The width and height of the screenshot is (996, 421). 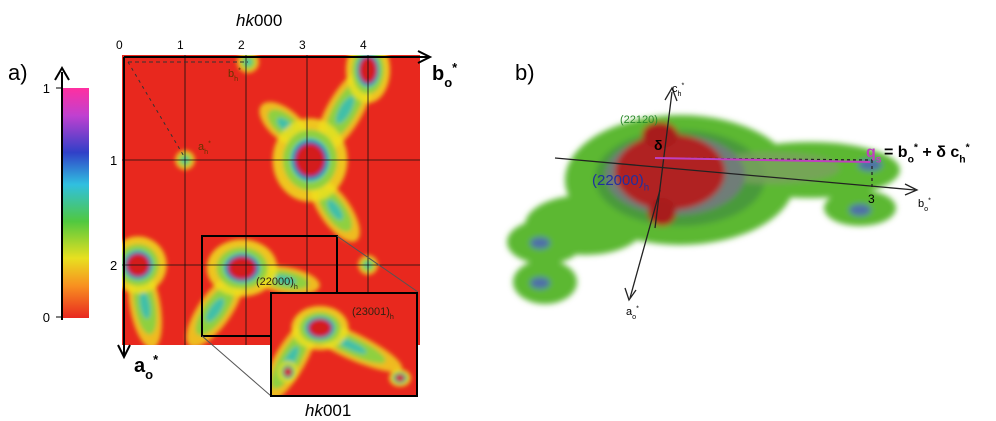 I want to click on vector-label: qs, so click(x=874, y=155).